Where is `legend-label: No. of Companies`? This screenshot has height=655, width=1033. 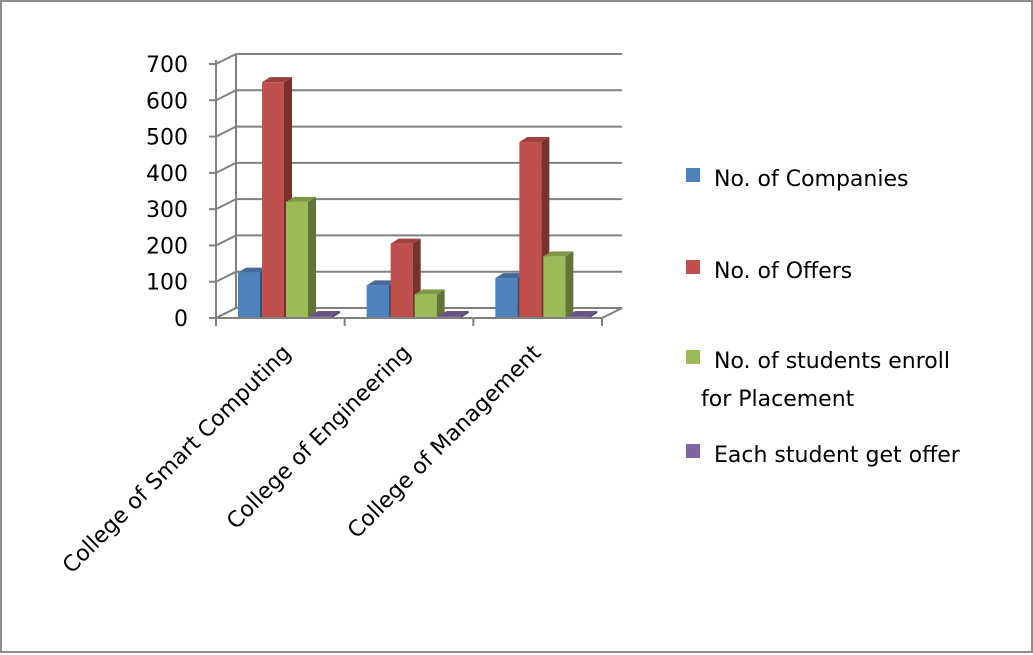 legend-label: No. of Companies is located at coordinates (811, 179).